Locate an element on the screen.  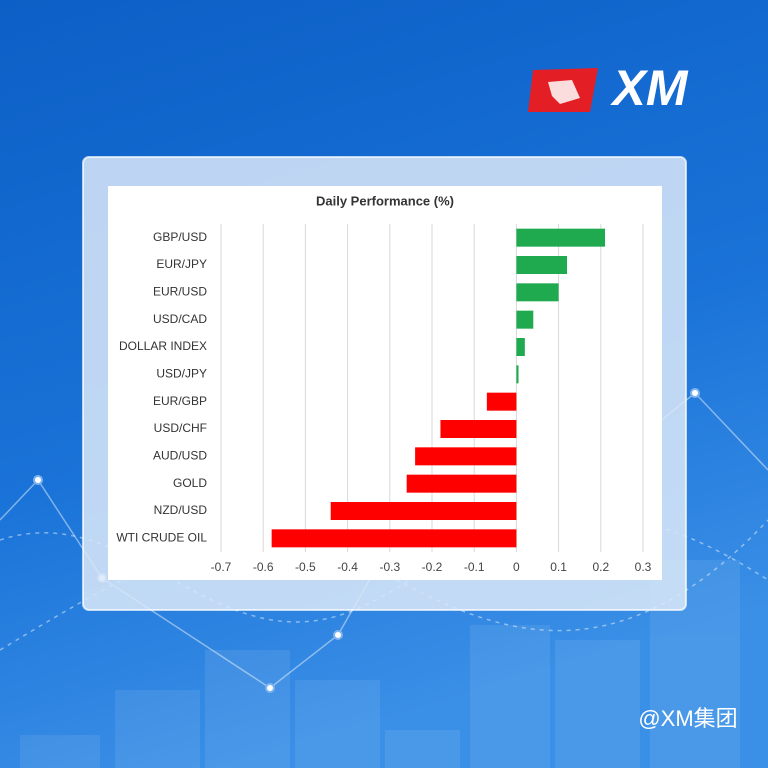
x-tick-label: -0.6 is located at coordinates (263, 567).